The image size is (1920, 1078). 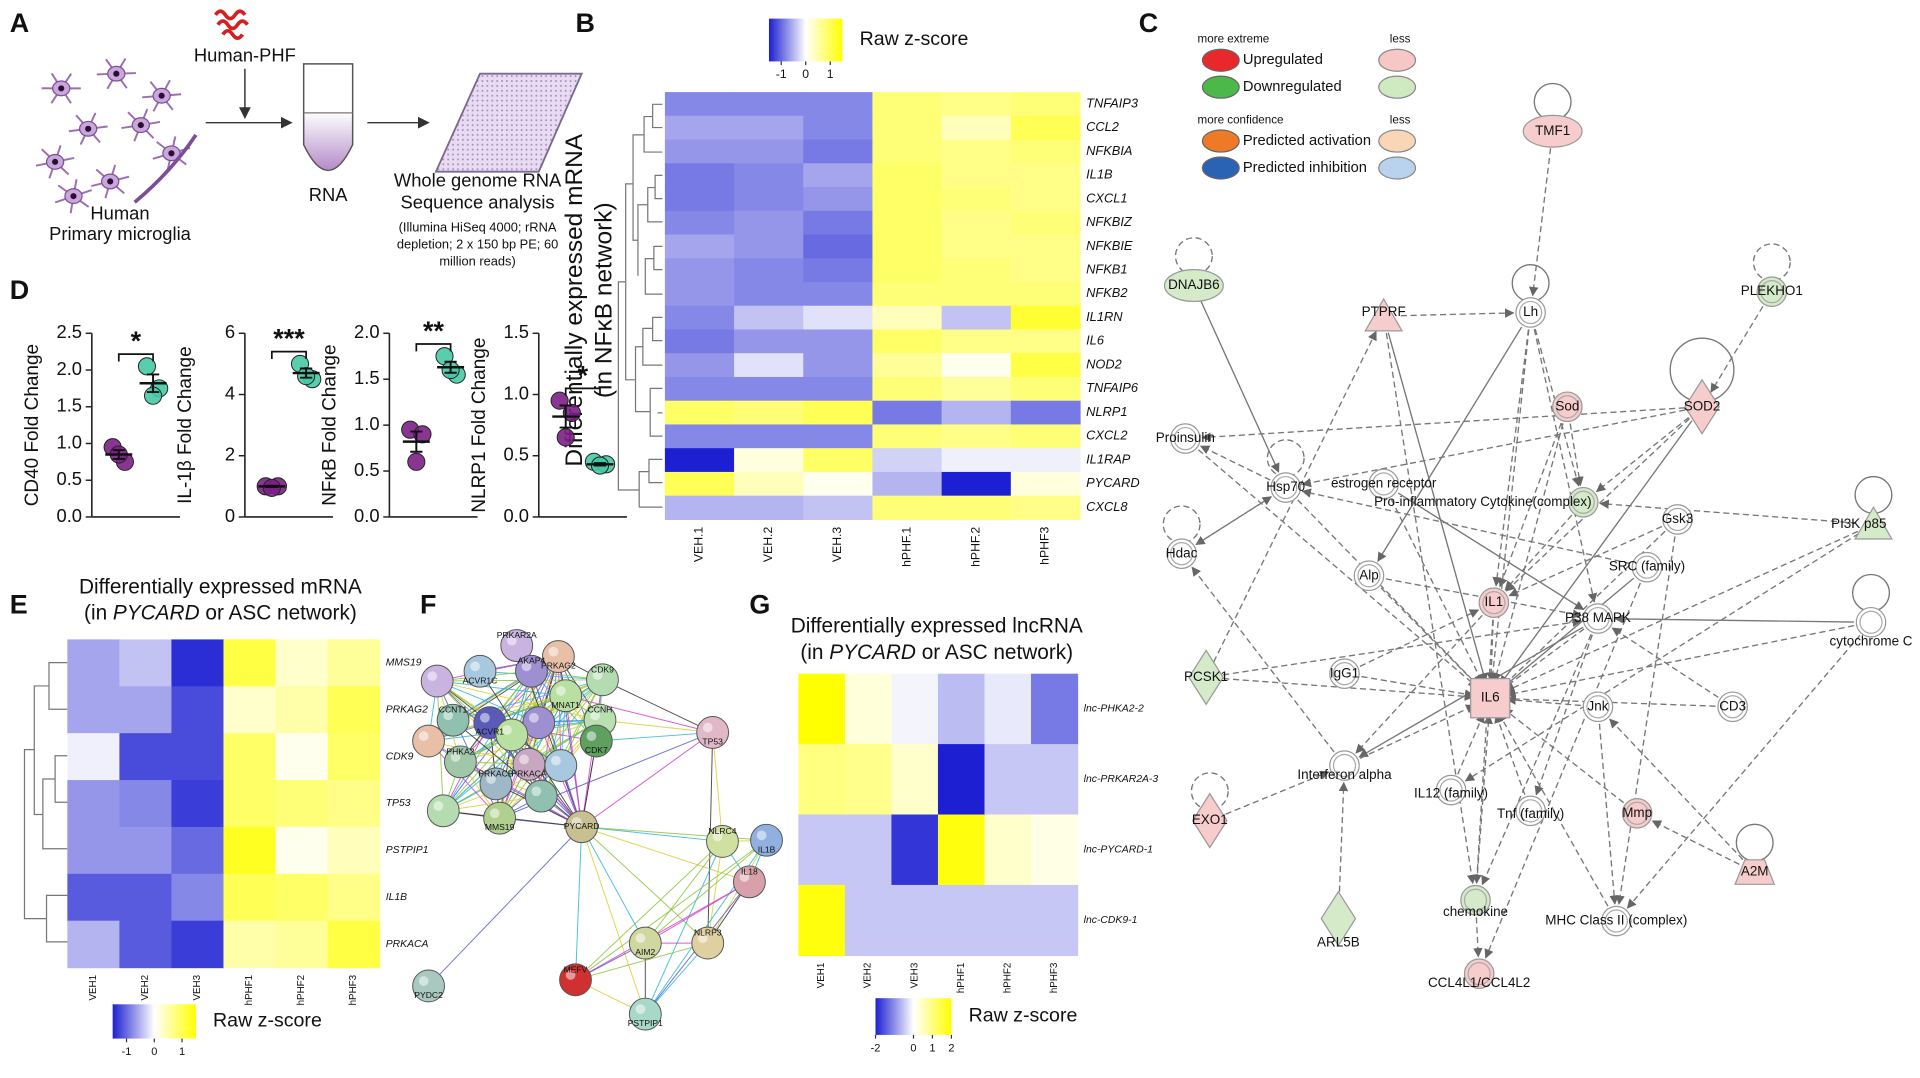 What do you see at coordinates (585, 23) in the screenshot?
I see `panel-letter: B` at bounding box center [585, 23].